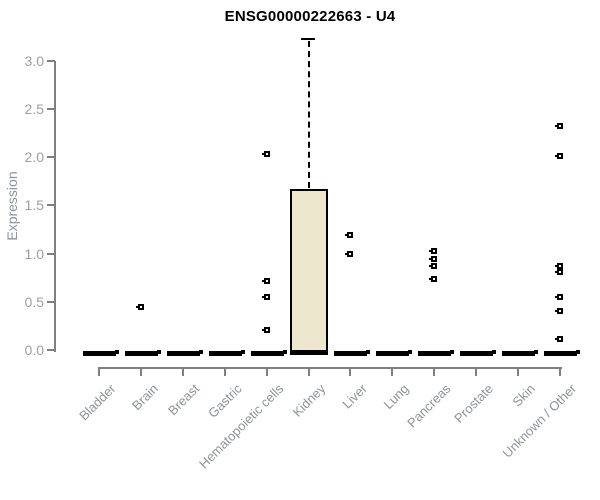 The image size is (600, 500). I want to click on x-category-label: Breast, so click(184, 400).